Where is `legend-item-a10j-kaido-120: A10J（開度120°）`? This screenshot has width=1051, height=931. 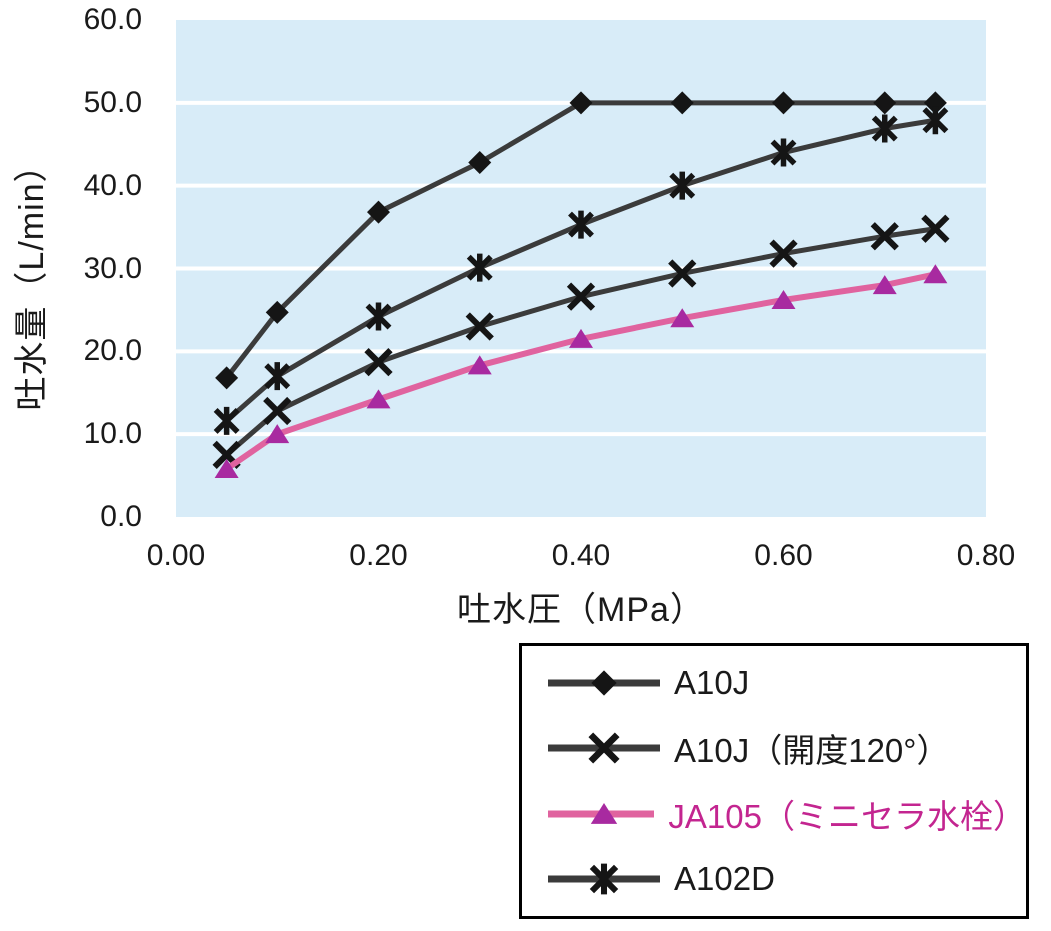
legend-item-a10j-kaido-120: A10J（開度120°） is located at coordinates (774, 748).